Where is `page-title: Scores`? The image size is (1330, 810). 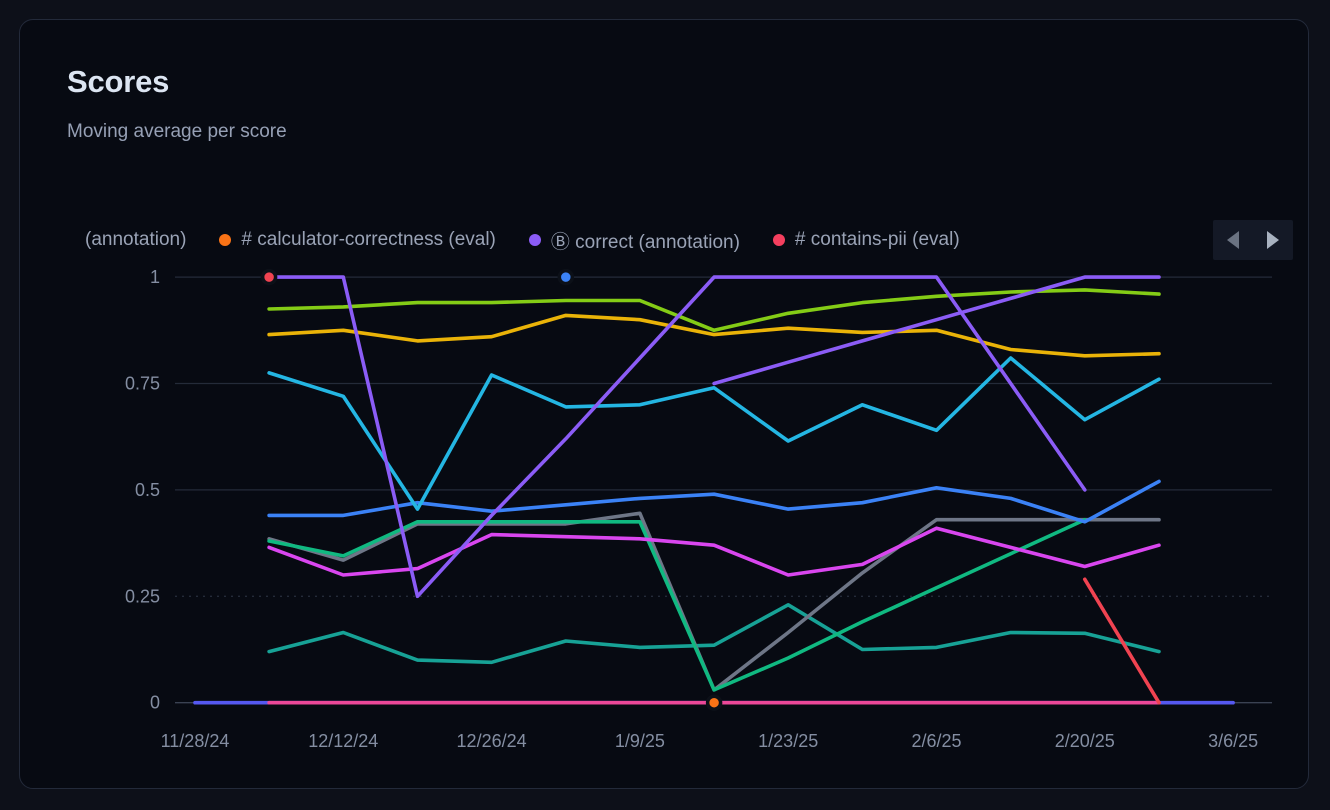 page-title: Scores is located at coordinates (118, 81).